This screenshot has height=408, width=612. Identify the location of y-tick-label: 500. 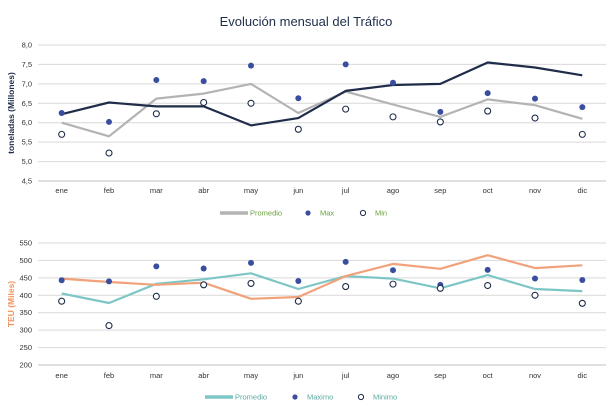
(25, 260).